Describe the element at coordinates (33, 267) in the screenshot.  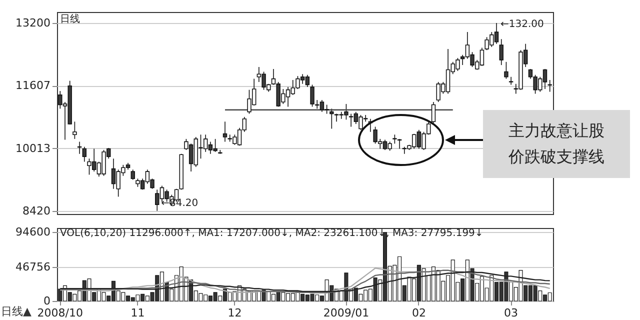
I see `y-tick-label: 46756` at that location.